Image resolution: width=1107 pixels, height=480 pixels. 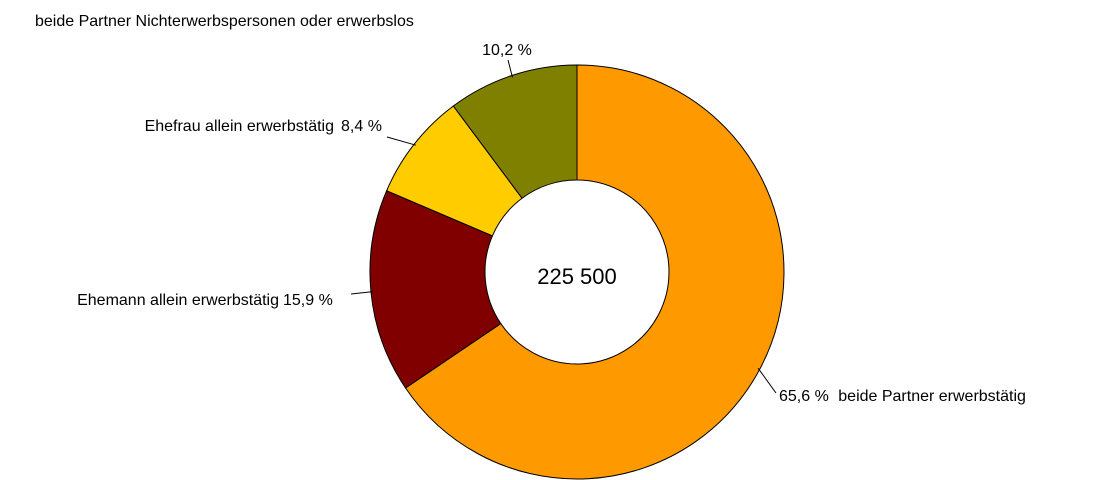 I want to click on label-darkred-category: Ehemann allein erwerbstätig, so click(x=178, y=300).